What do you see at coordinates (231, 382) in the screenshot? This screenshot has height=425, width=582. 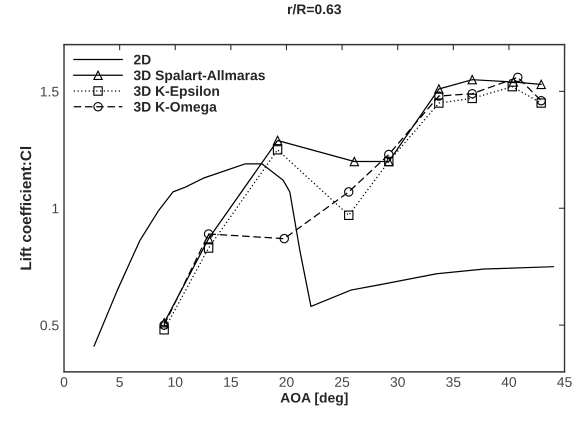 I see `x-tick-label: 15` at bounding box center [231, 382].